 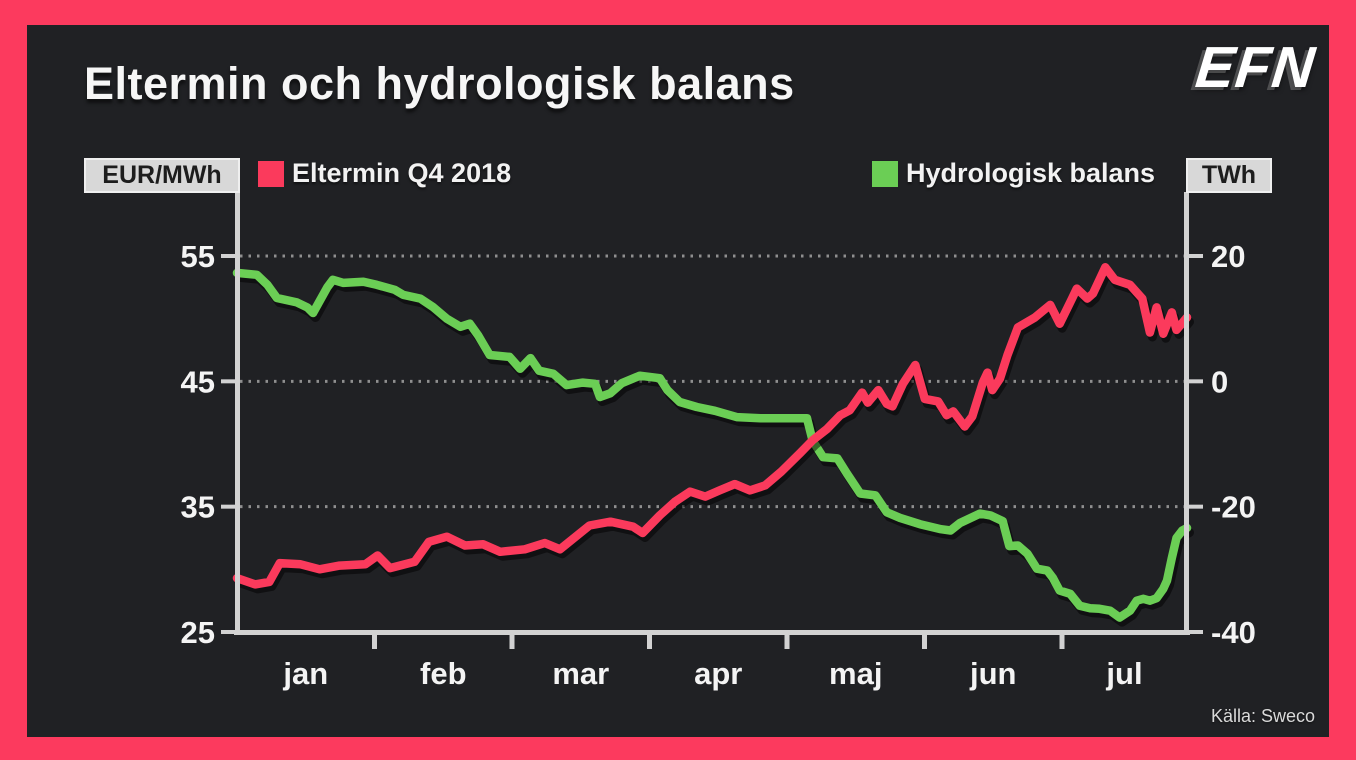 I want to click on legend-item-eltermin: Eltermin Q4 2018, so click(x=384, y=173).